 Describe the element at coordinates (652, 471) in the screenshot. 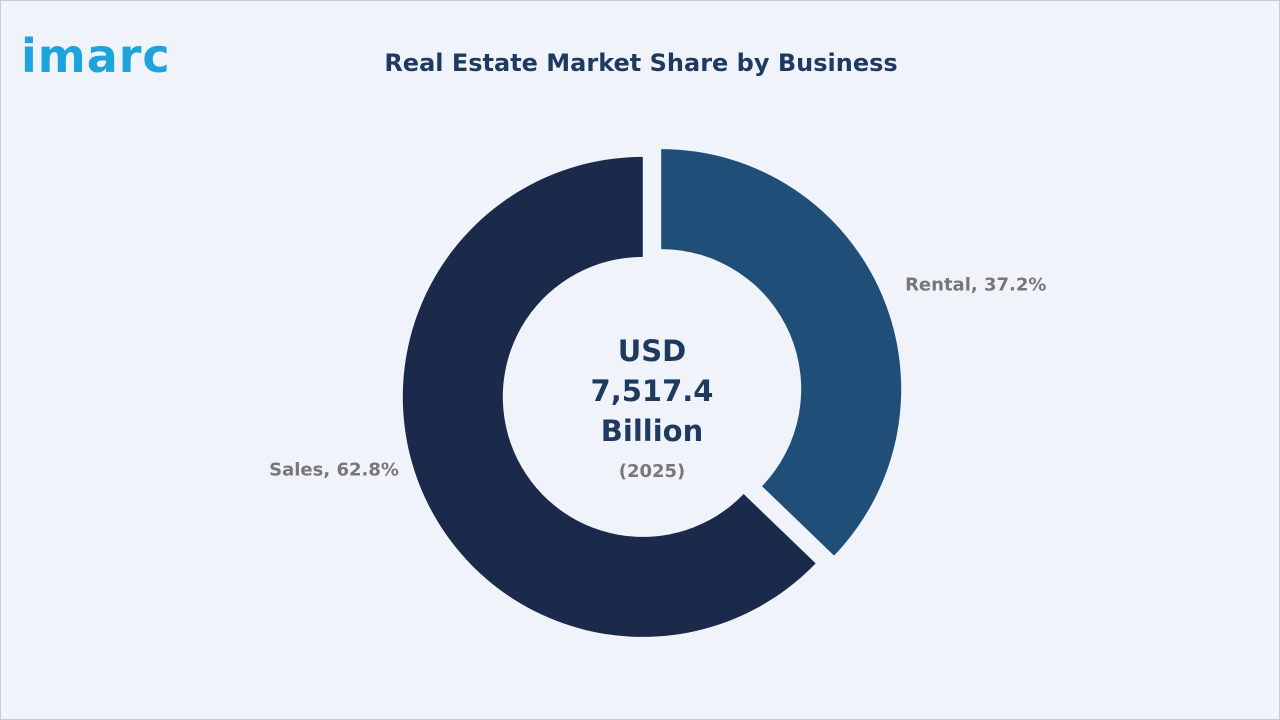

I see `center-year: (2025)` at that location.